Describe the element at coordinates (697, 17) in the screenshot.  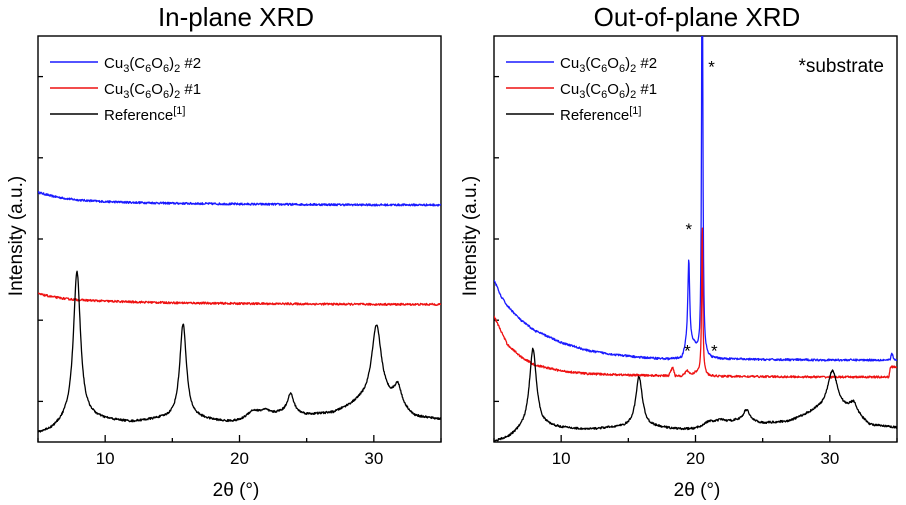
I see `chart-title: Out-of-plane XRD` at that location.